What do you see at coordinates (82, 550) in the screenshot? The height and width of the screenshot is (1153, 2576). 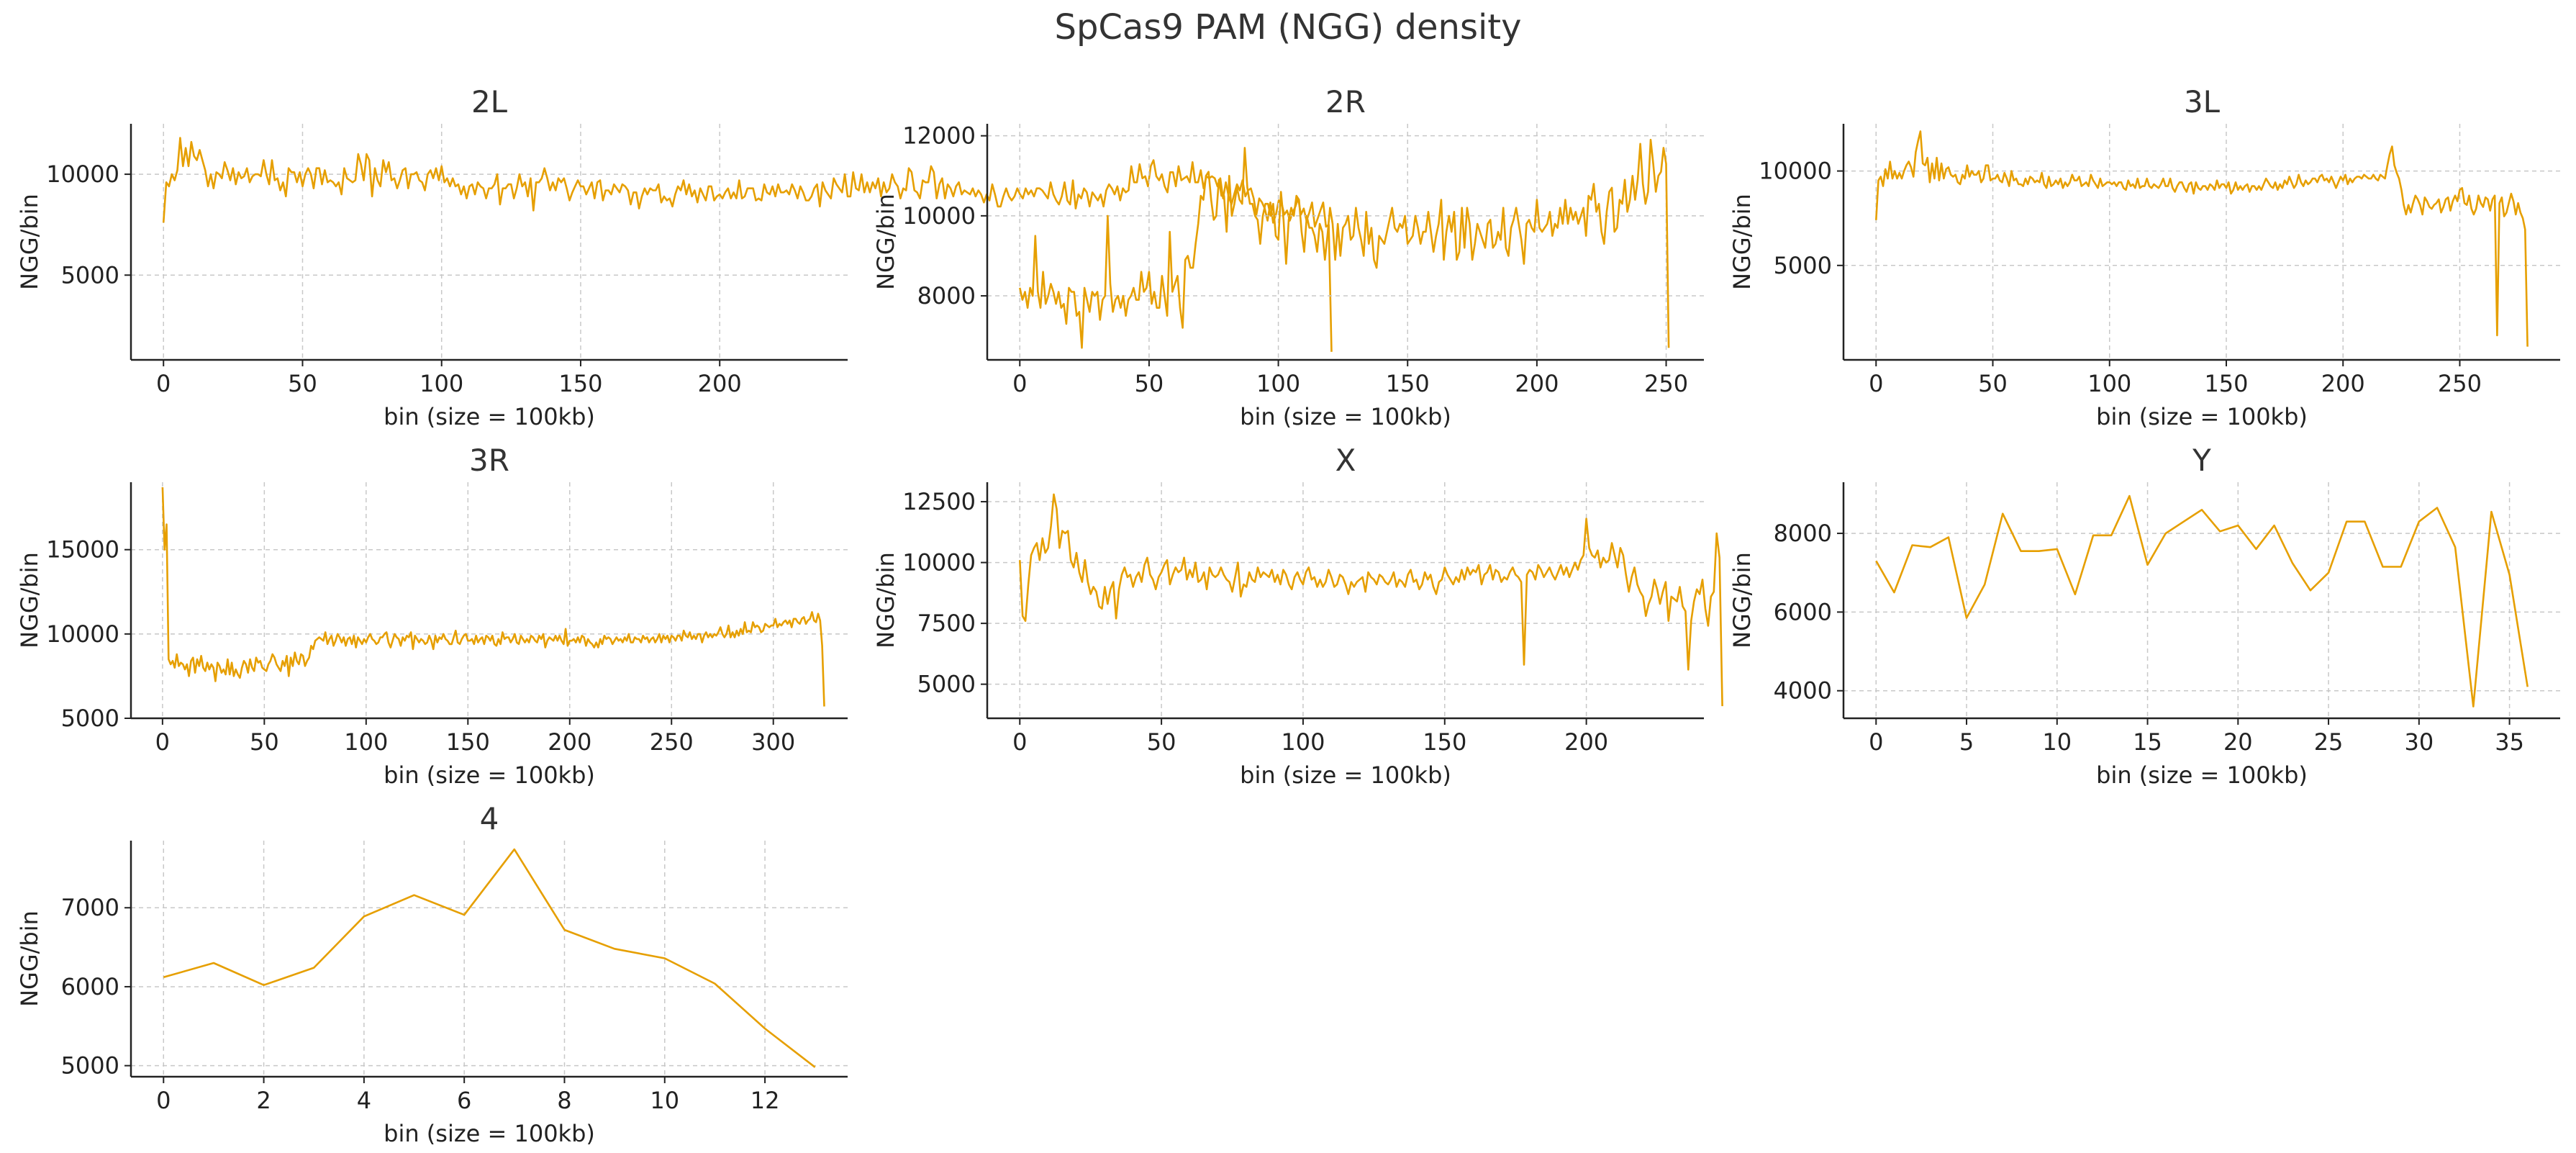 I see `y-tick-label: 15000` at bounding box center [82, 550].